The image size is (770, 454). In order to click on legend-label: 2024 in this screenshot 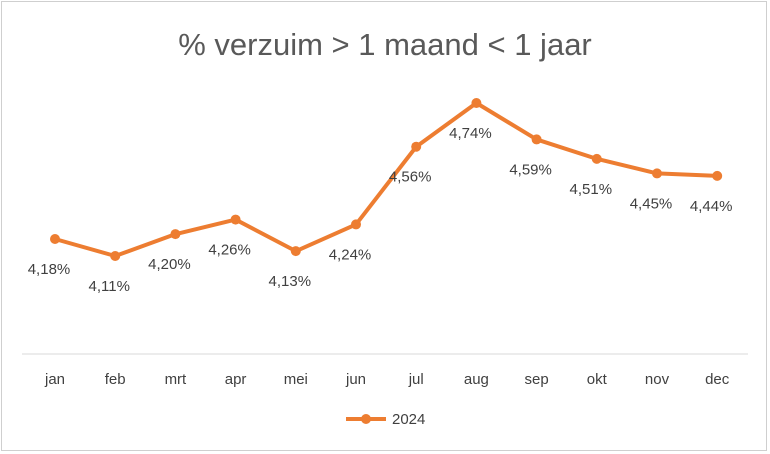, I will do `click(408, 419)`.